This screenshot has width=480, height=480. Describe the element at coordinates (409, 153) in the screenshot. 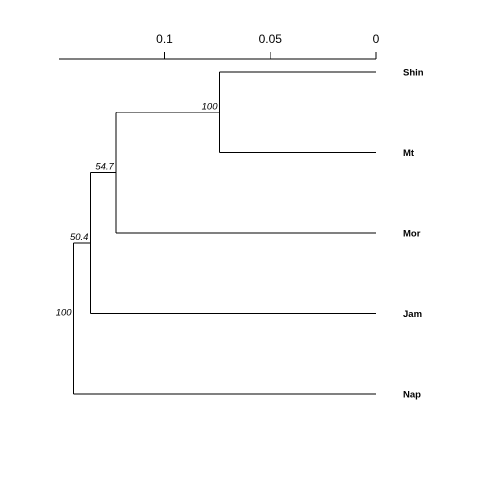

I see `leaf-label: Mt` at that location.